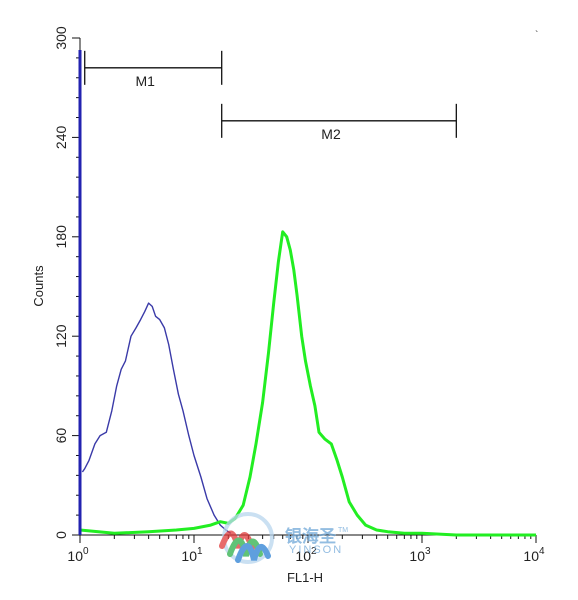 The width and height of the screenshot is (578, 600). I want to click on gate-m1-label: M1, so click(145, 81).